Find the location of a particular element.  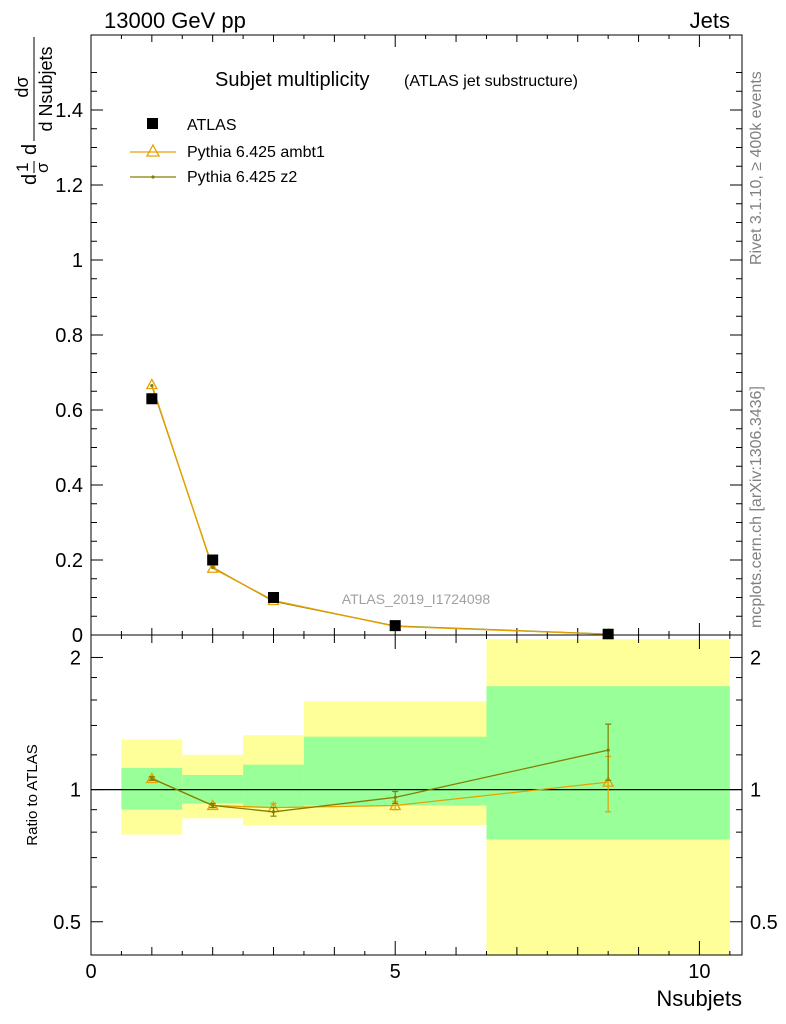

x-tick-label: 0 is located at coordinates (90, 972).